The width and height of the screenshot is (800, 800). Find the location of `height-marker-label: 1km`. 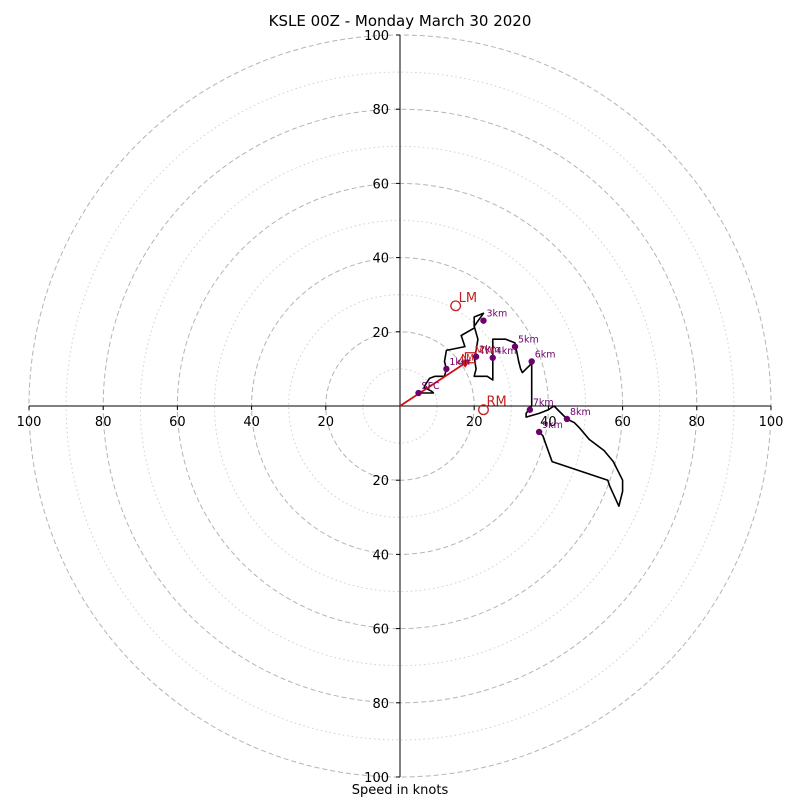

height-marker-label: 1km is located at coordinates (459, 362).